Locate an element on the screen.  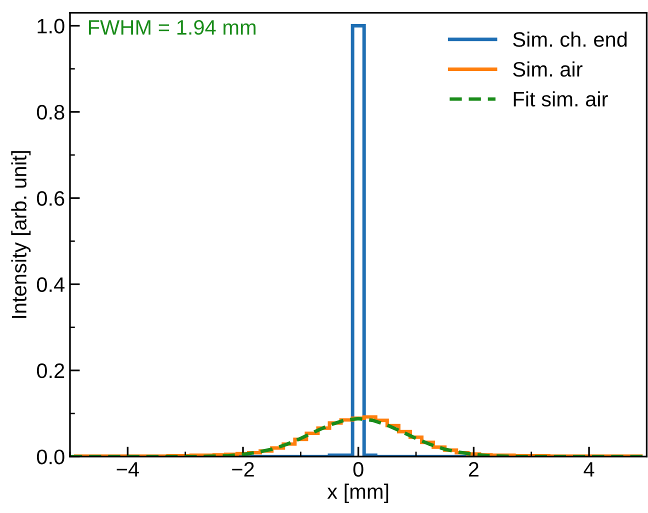
y-tick-label: 0.8 is located at coordinates (50, 112).